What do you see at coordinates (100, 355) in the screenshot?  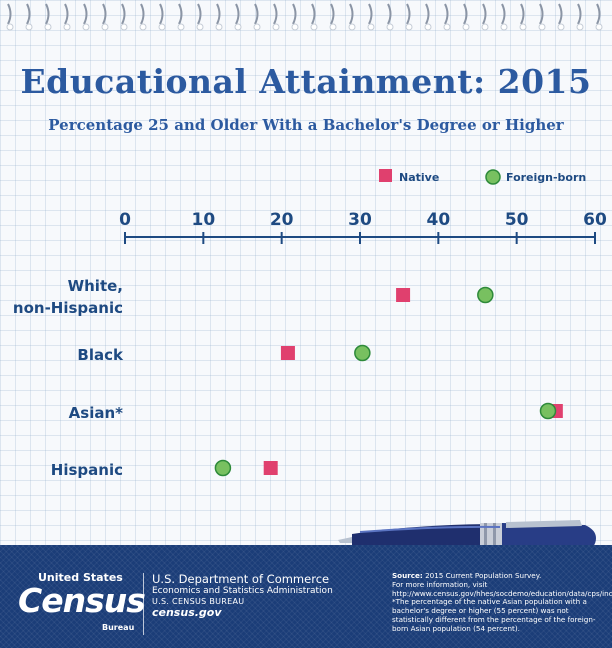 I see `category-label: Black` at bounding box center [100, 355].